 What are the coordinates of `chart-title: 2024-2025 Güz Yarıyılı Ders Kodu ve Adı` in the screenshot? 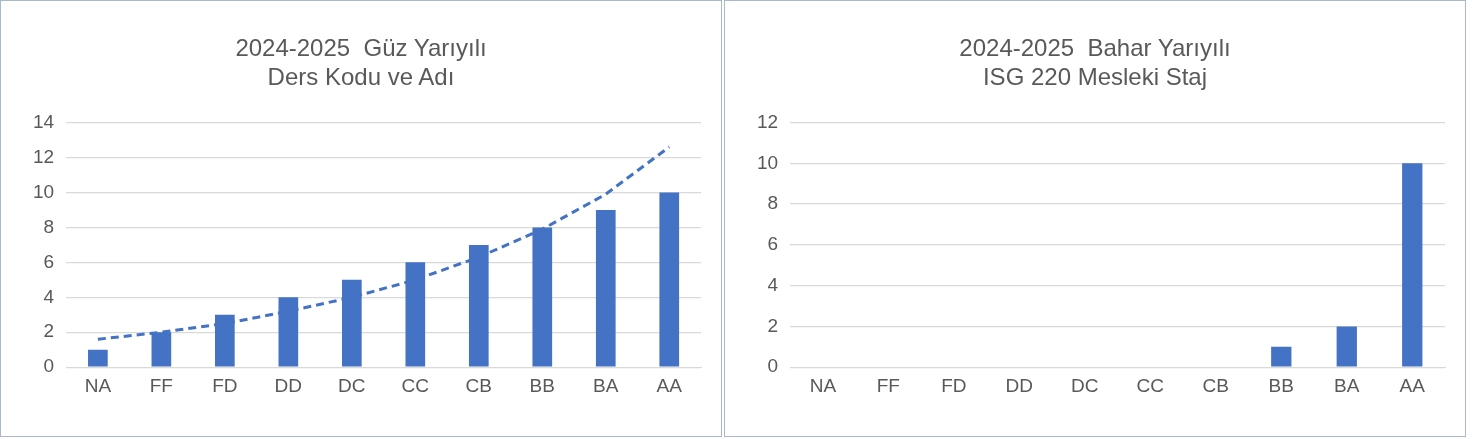 It's located at (361, 62).